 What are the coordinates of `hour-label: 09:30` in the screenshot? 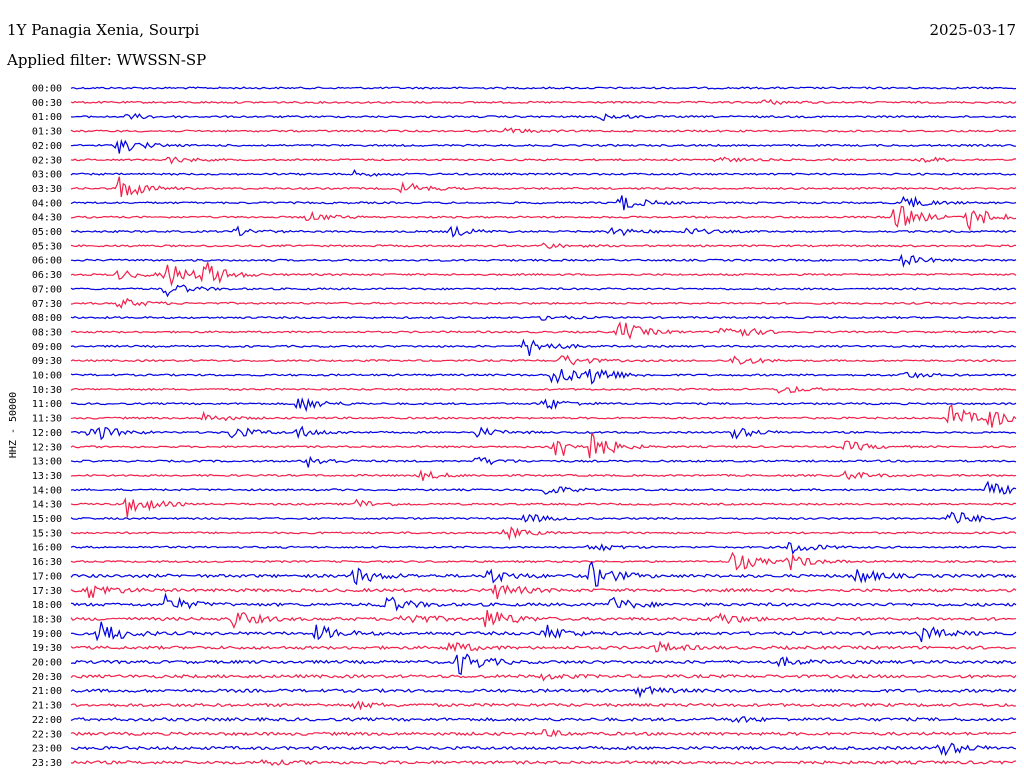 It's located at (47, 361).